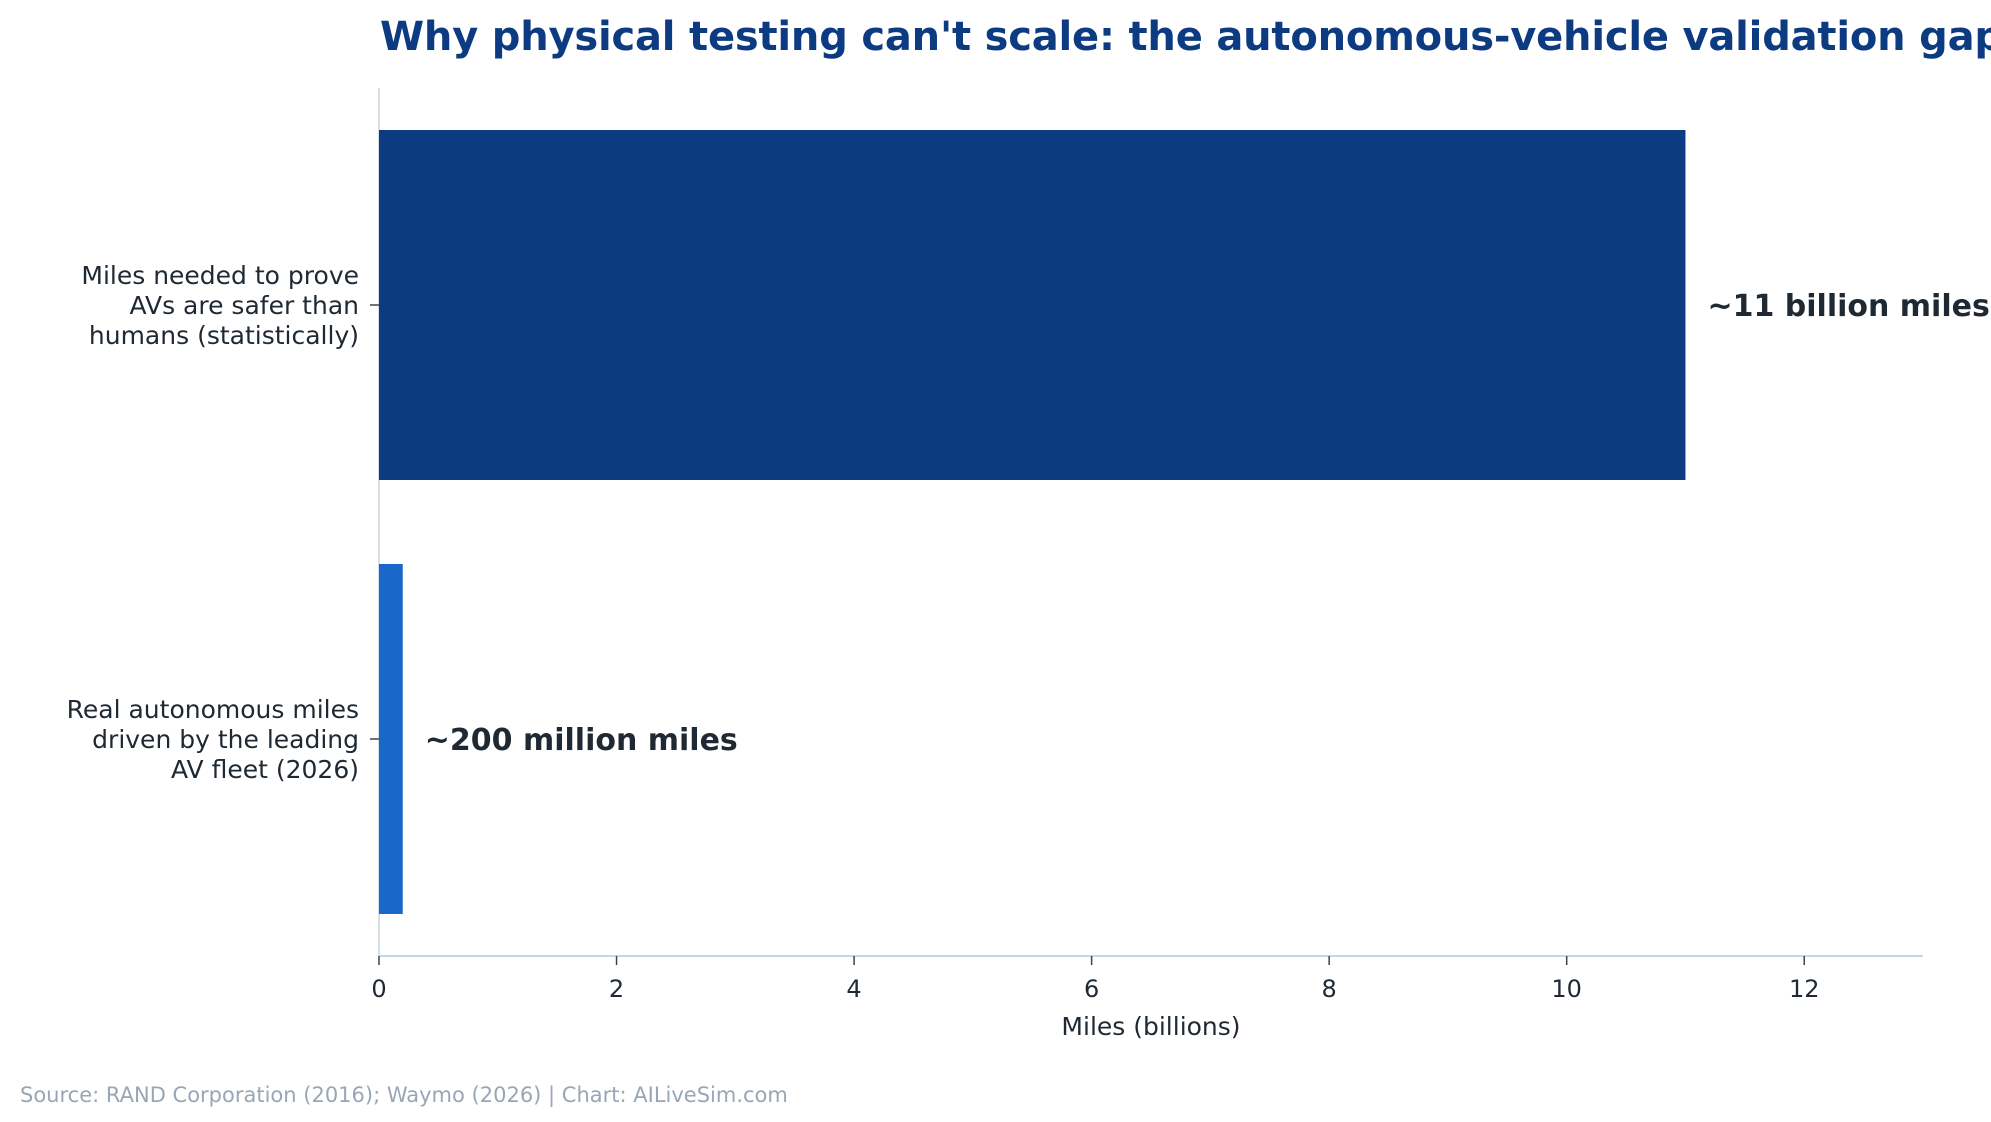  I want to click on x-tick-label: 8, so click(1329, 989).